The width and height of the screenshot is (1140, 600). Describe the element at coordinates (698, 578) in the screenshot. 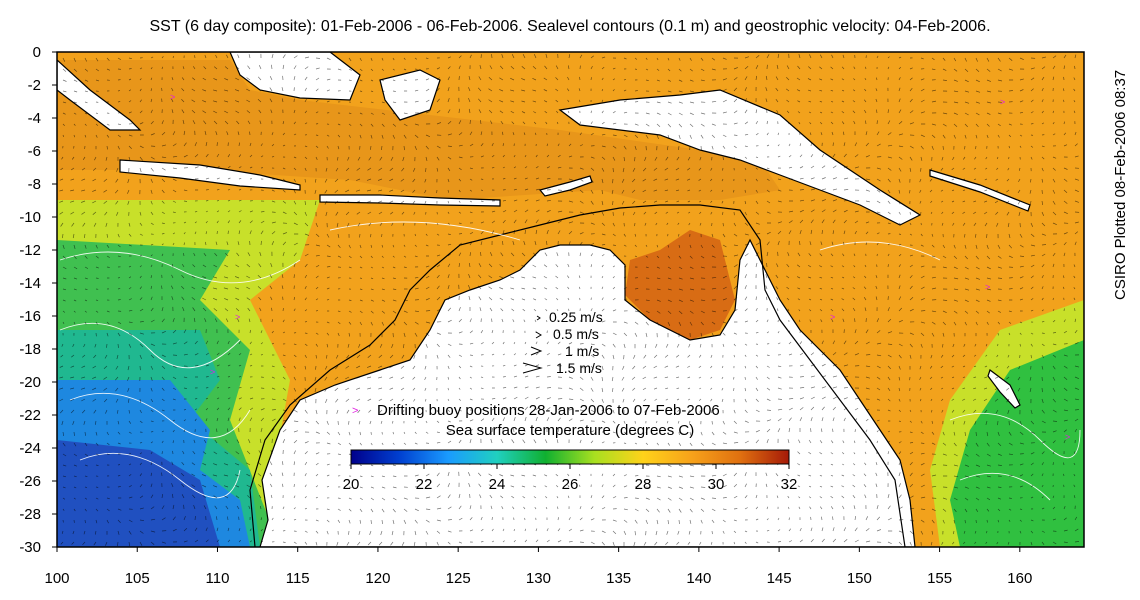

I see `x-tick-label: 140` at that location.